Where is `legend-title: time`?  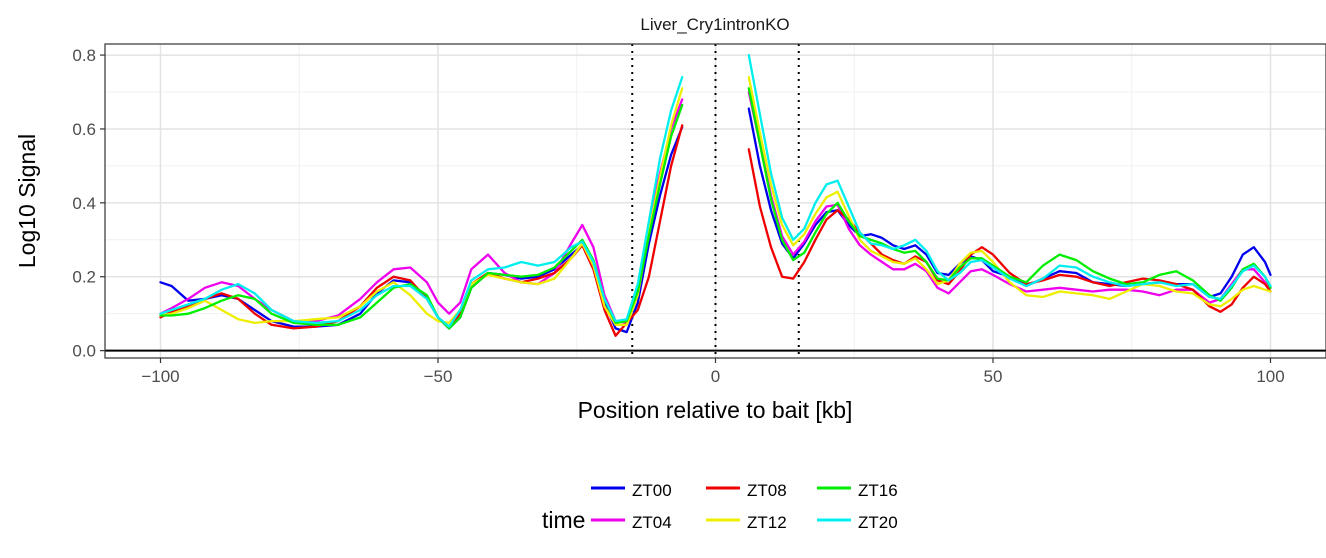 legend-title: time is located at coordinates (563, 520).